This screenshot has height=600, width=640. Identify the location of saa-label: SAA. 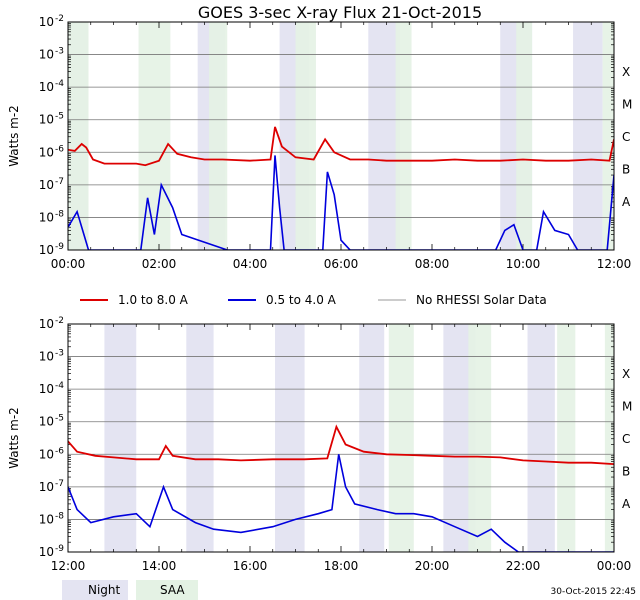
(172, 590).